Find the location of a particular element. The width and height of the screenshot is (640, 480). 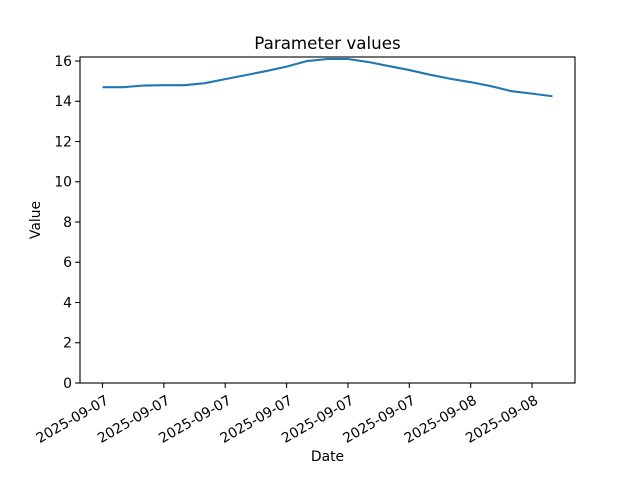

y-tick-label: 2 is located at coordinates (67, 344).